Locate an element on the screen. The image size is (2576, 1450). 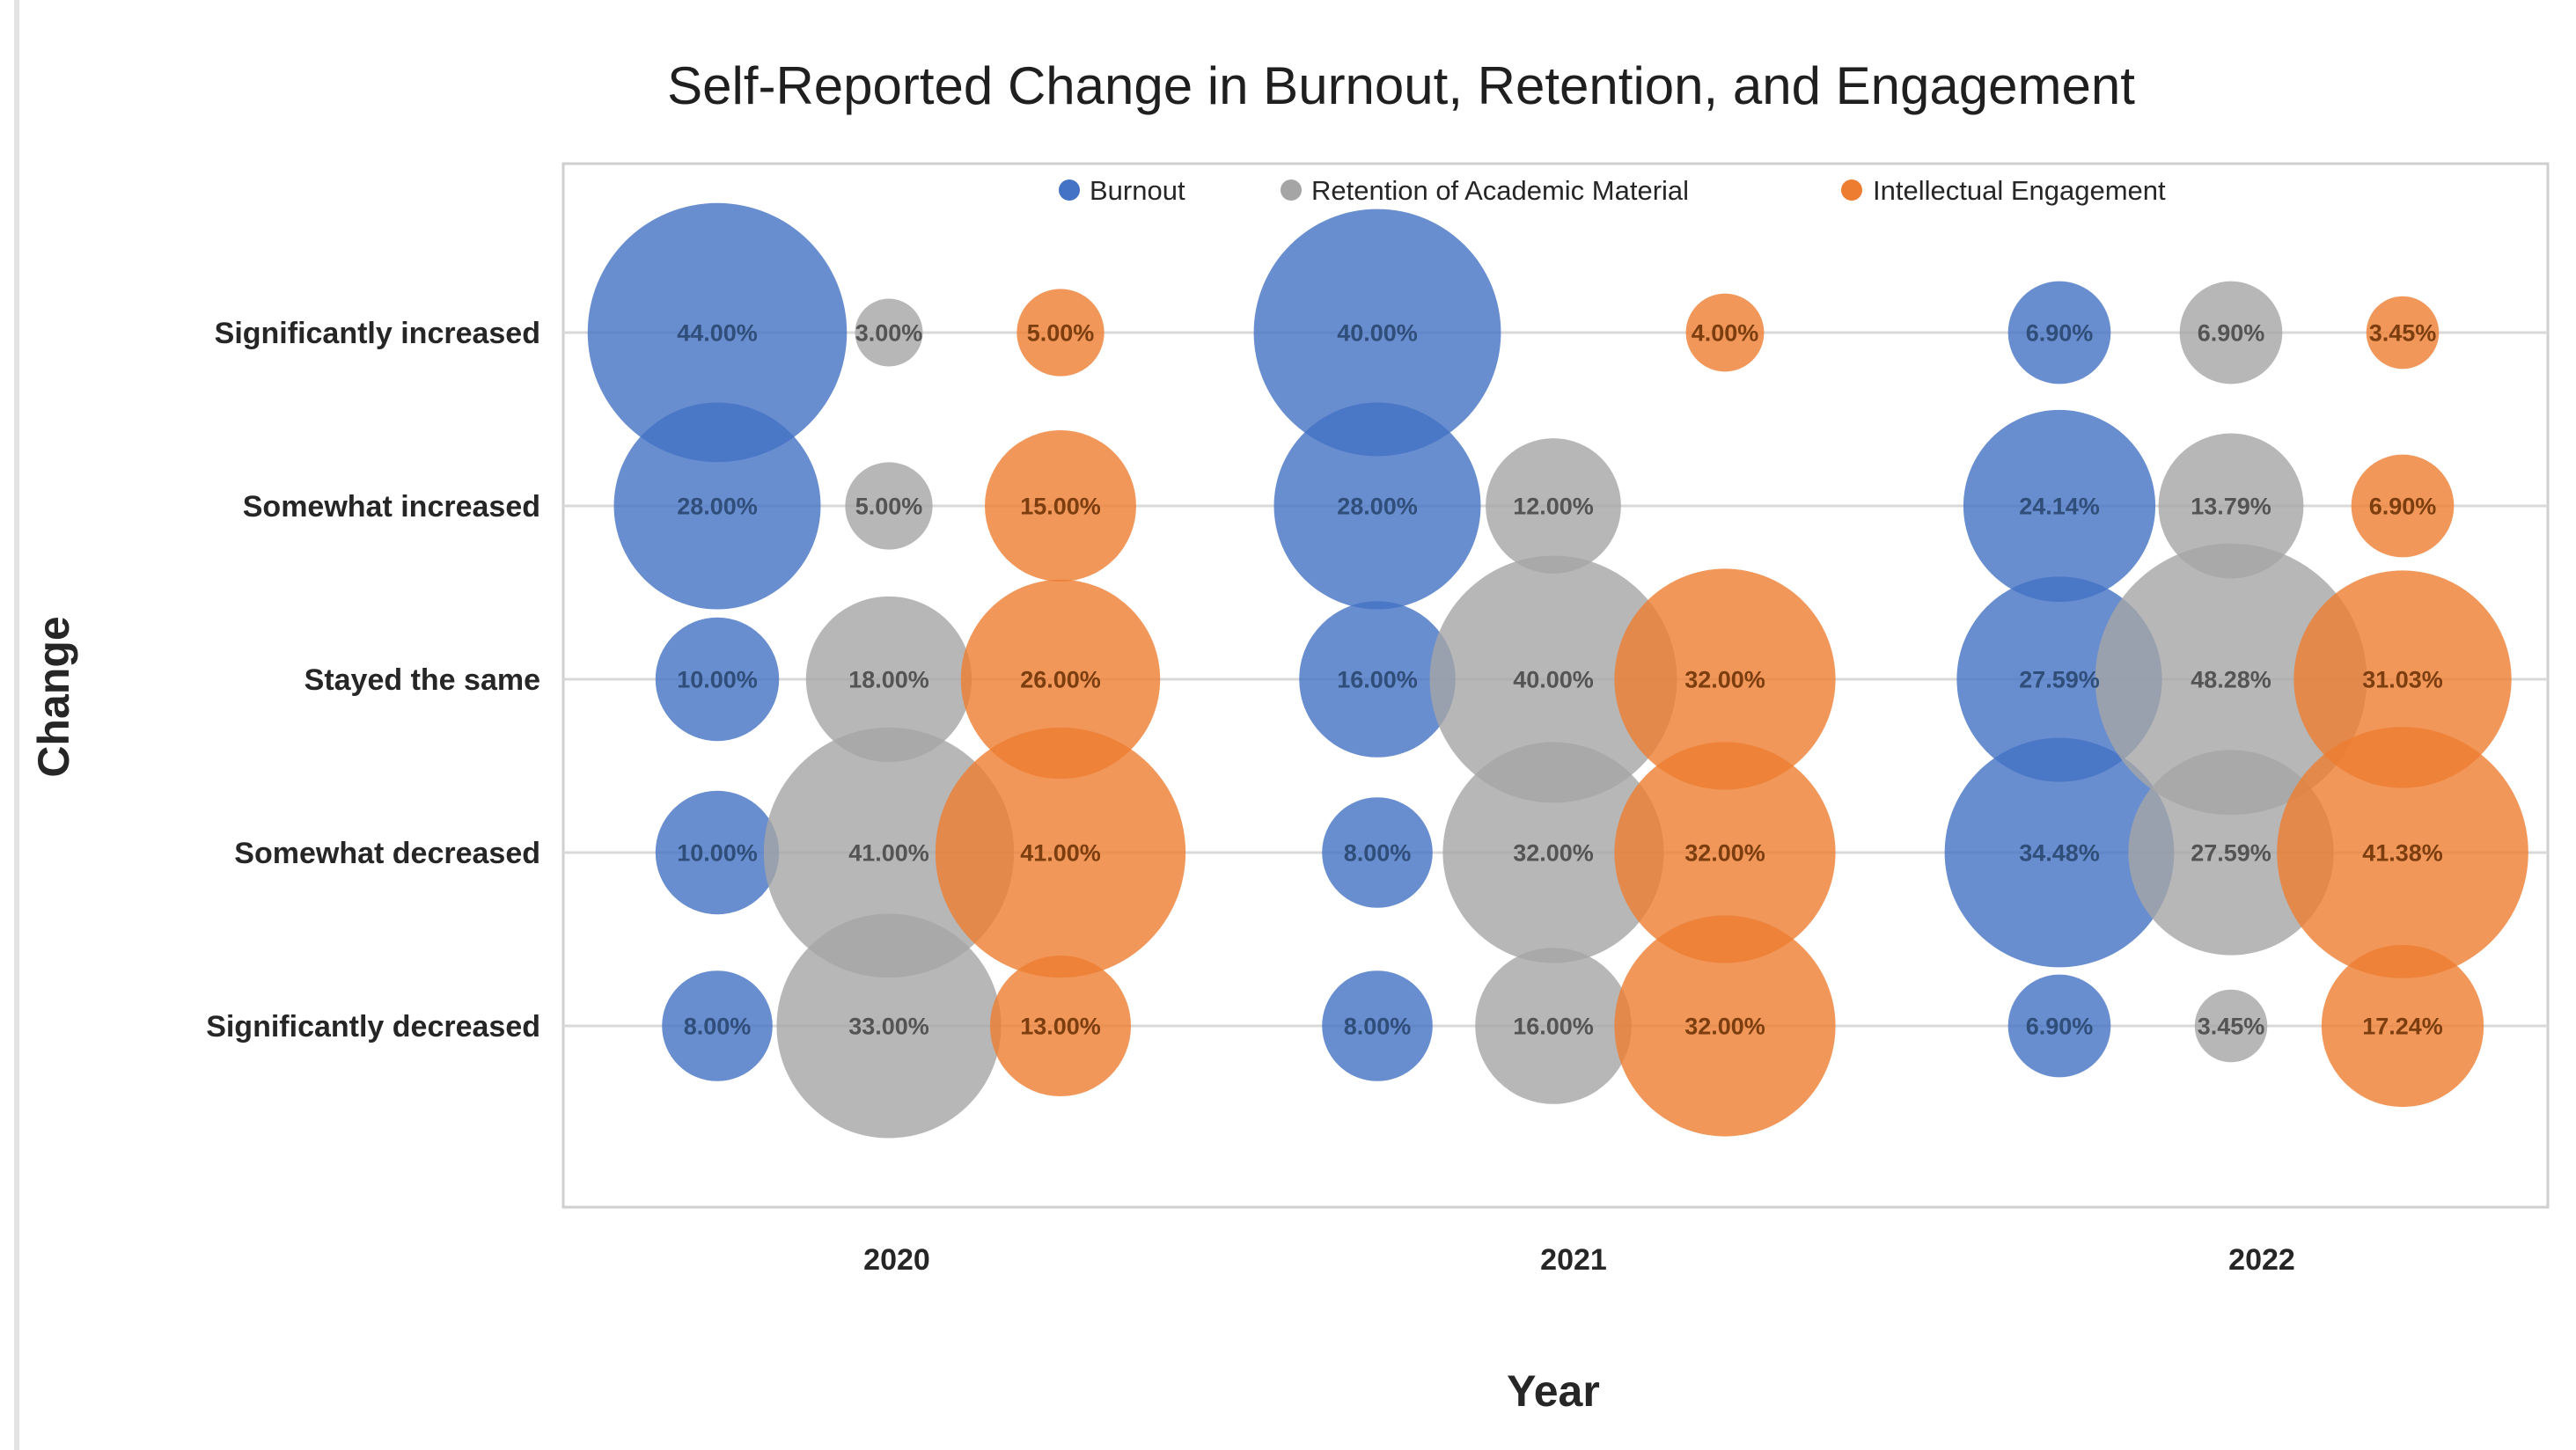
window-edge is located at coordinates (16, 725).